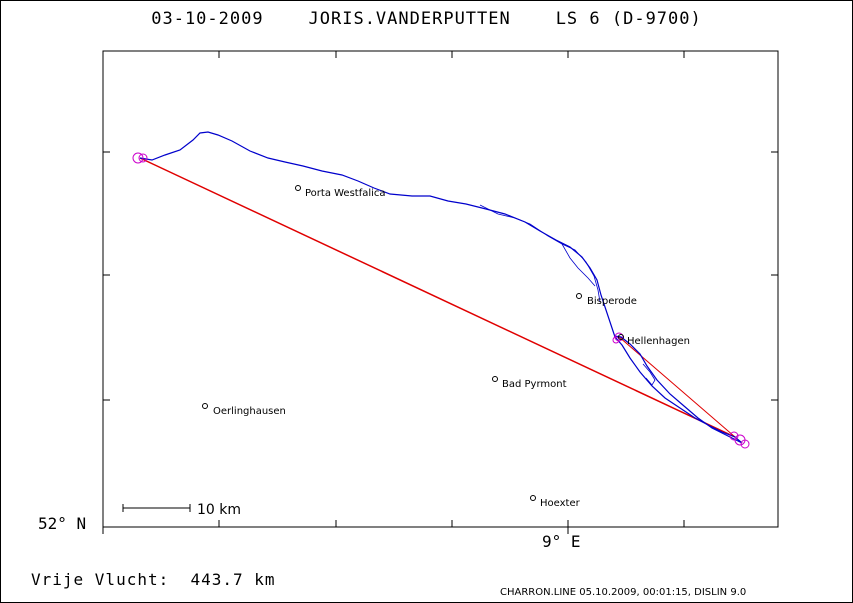 This screenshot has height=603, width=853. Describe the element at coordinates (560, 503) in the screenshot. I see `town-label-hoexter: Hoexter` at that location.